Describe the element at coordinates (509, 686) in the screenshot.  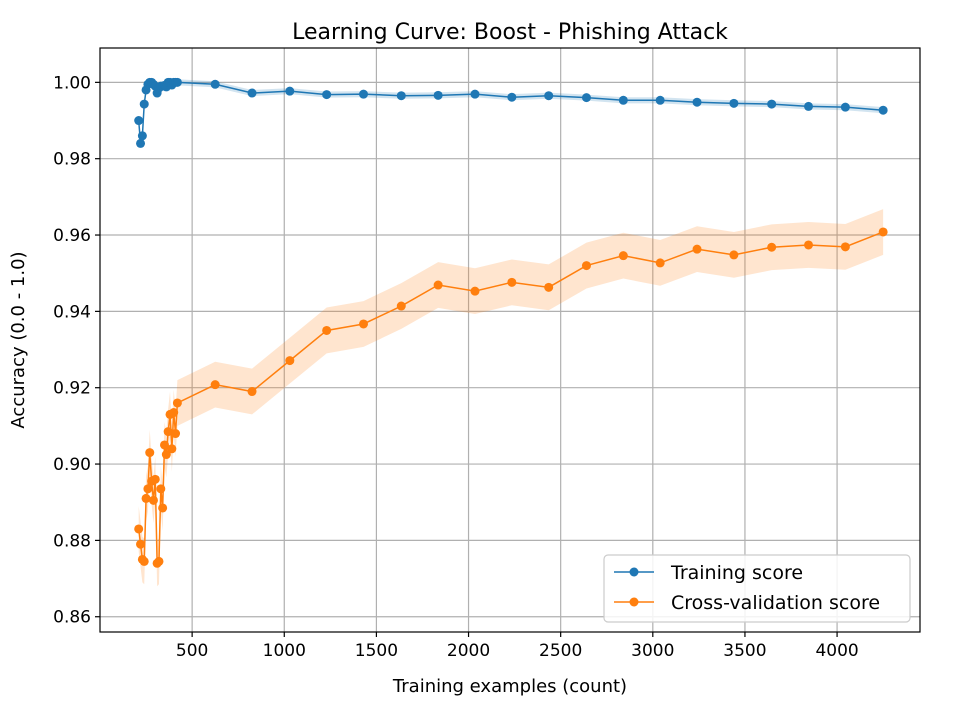
I see `x-axis-label: Training examples (count)` at that location.